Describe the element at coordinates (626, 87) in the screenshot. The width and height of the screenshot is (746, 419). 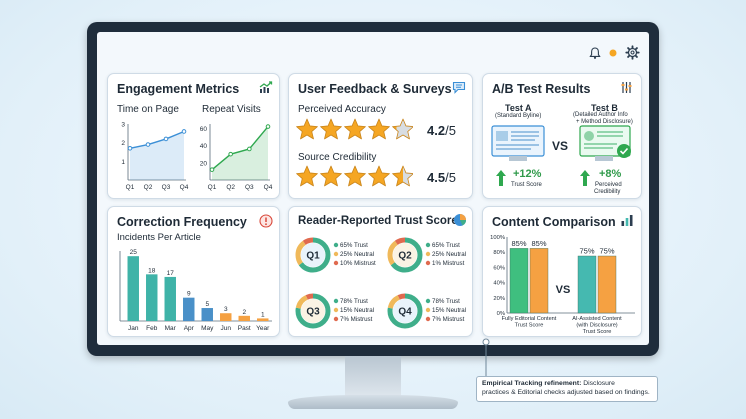
I see `sliders-icon` at that location.